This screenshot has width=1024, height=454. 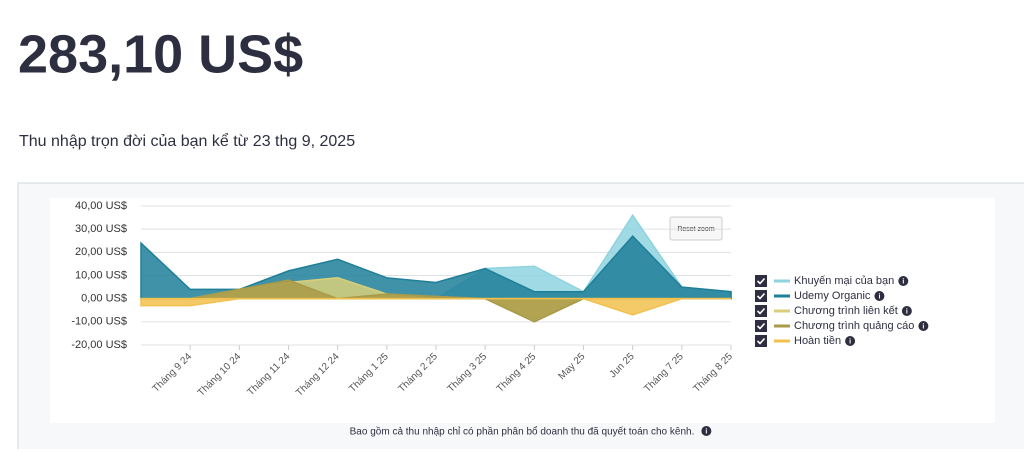 What do you see at coordinates (160, 54) in the screenshot?
I see `earnings-total: 283,10 US$` at bounding box center [160, 54].